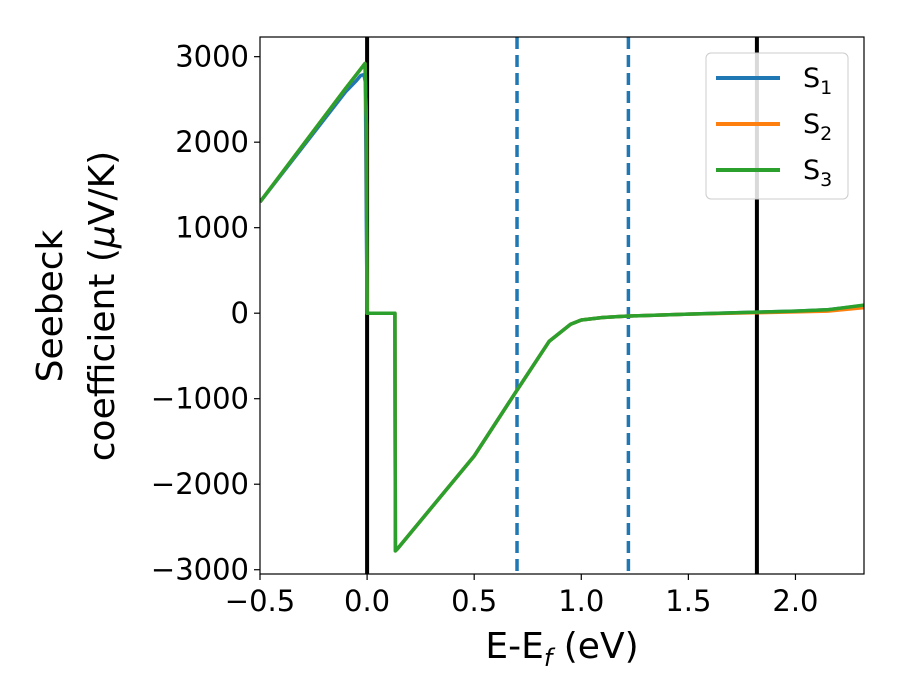  I want to click on y-tick-label: 3000, so click(212, 57).